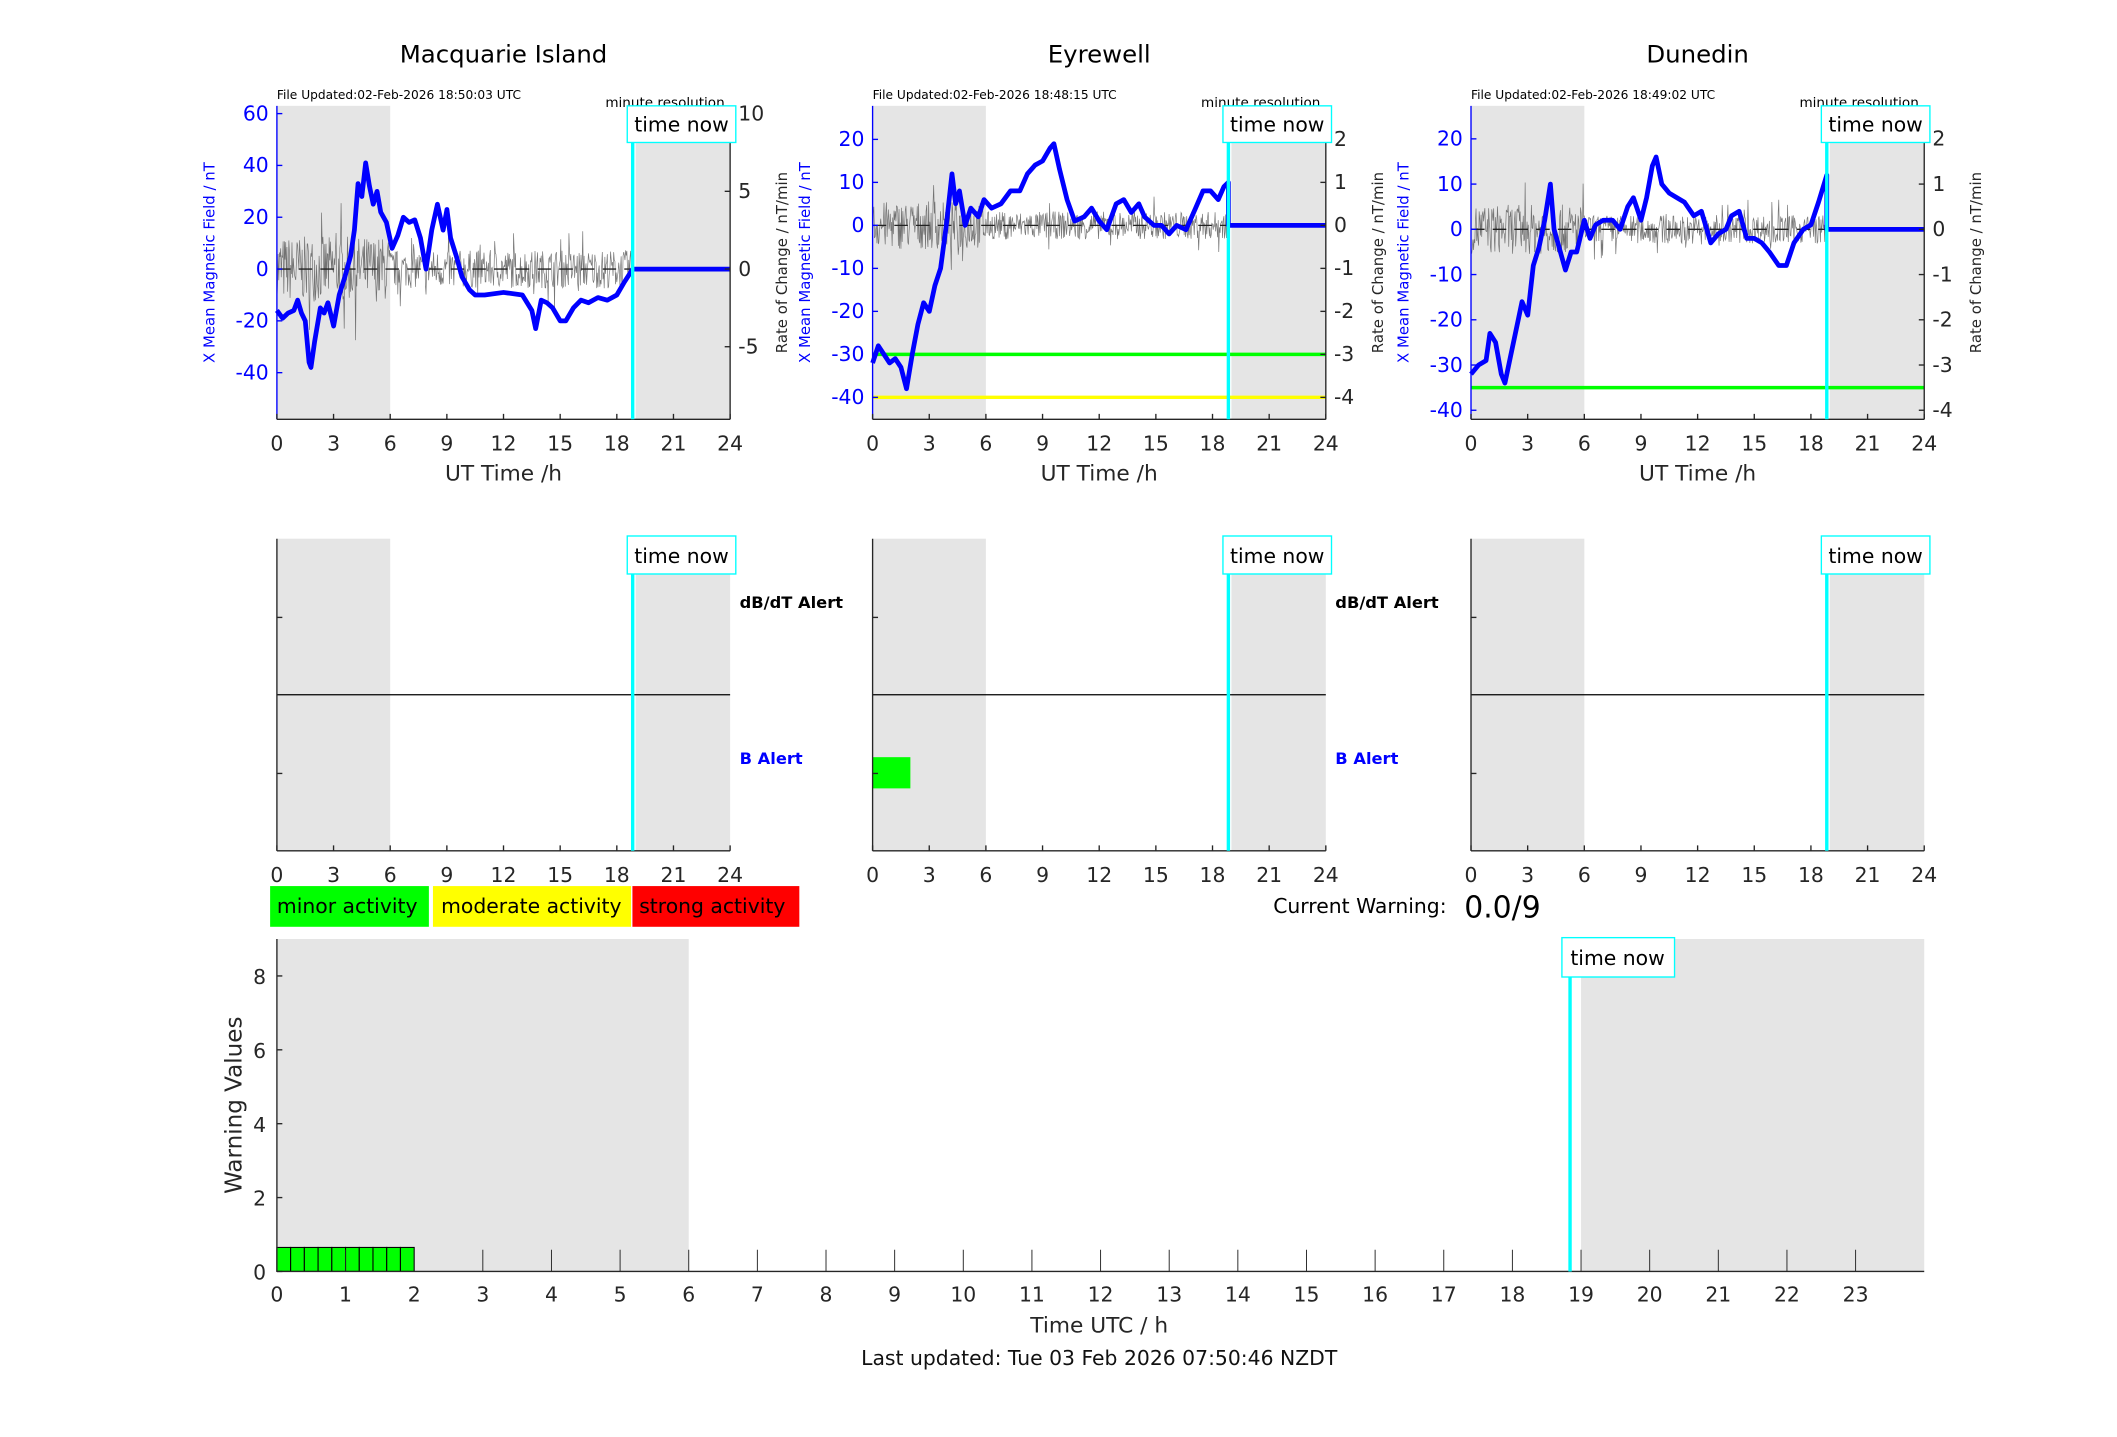 This screenshot has width=2117, height=1437. Describe the element at coordinates (1340, 225) in the screenshot. I see `y-right-tick-label: 0` at that location.